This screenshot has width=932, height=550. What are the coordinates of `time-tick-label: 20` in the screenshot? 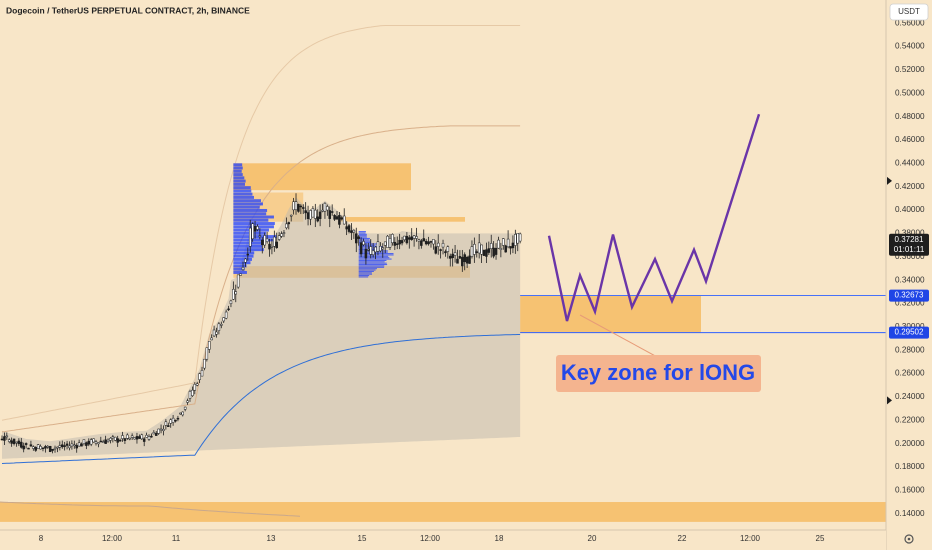 It's located at (592, 538).